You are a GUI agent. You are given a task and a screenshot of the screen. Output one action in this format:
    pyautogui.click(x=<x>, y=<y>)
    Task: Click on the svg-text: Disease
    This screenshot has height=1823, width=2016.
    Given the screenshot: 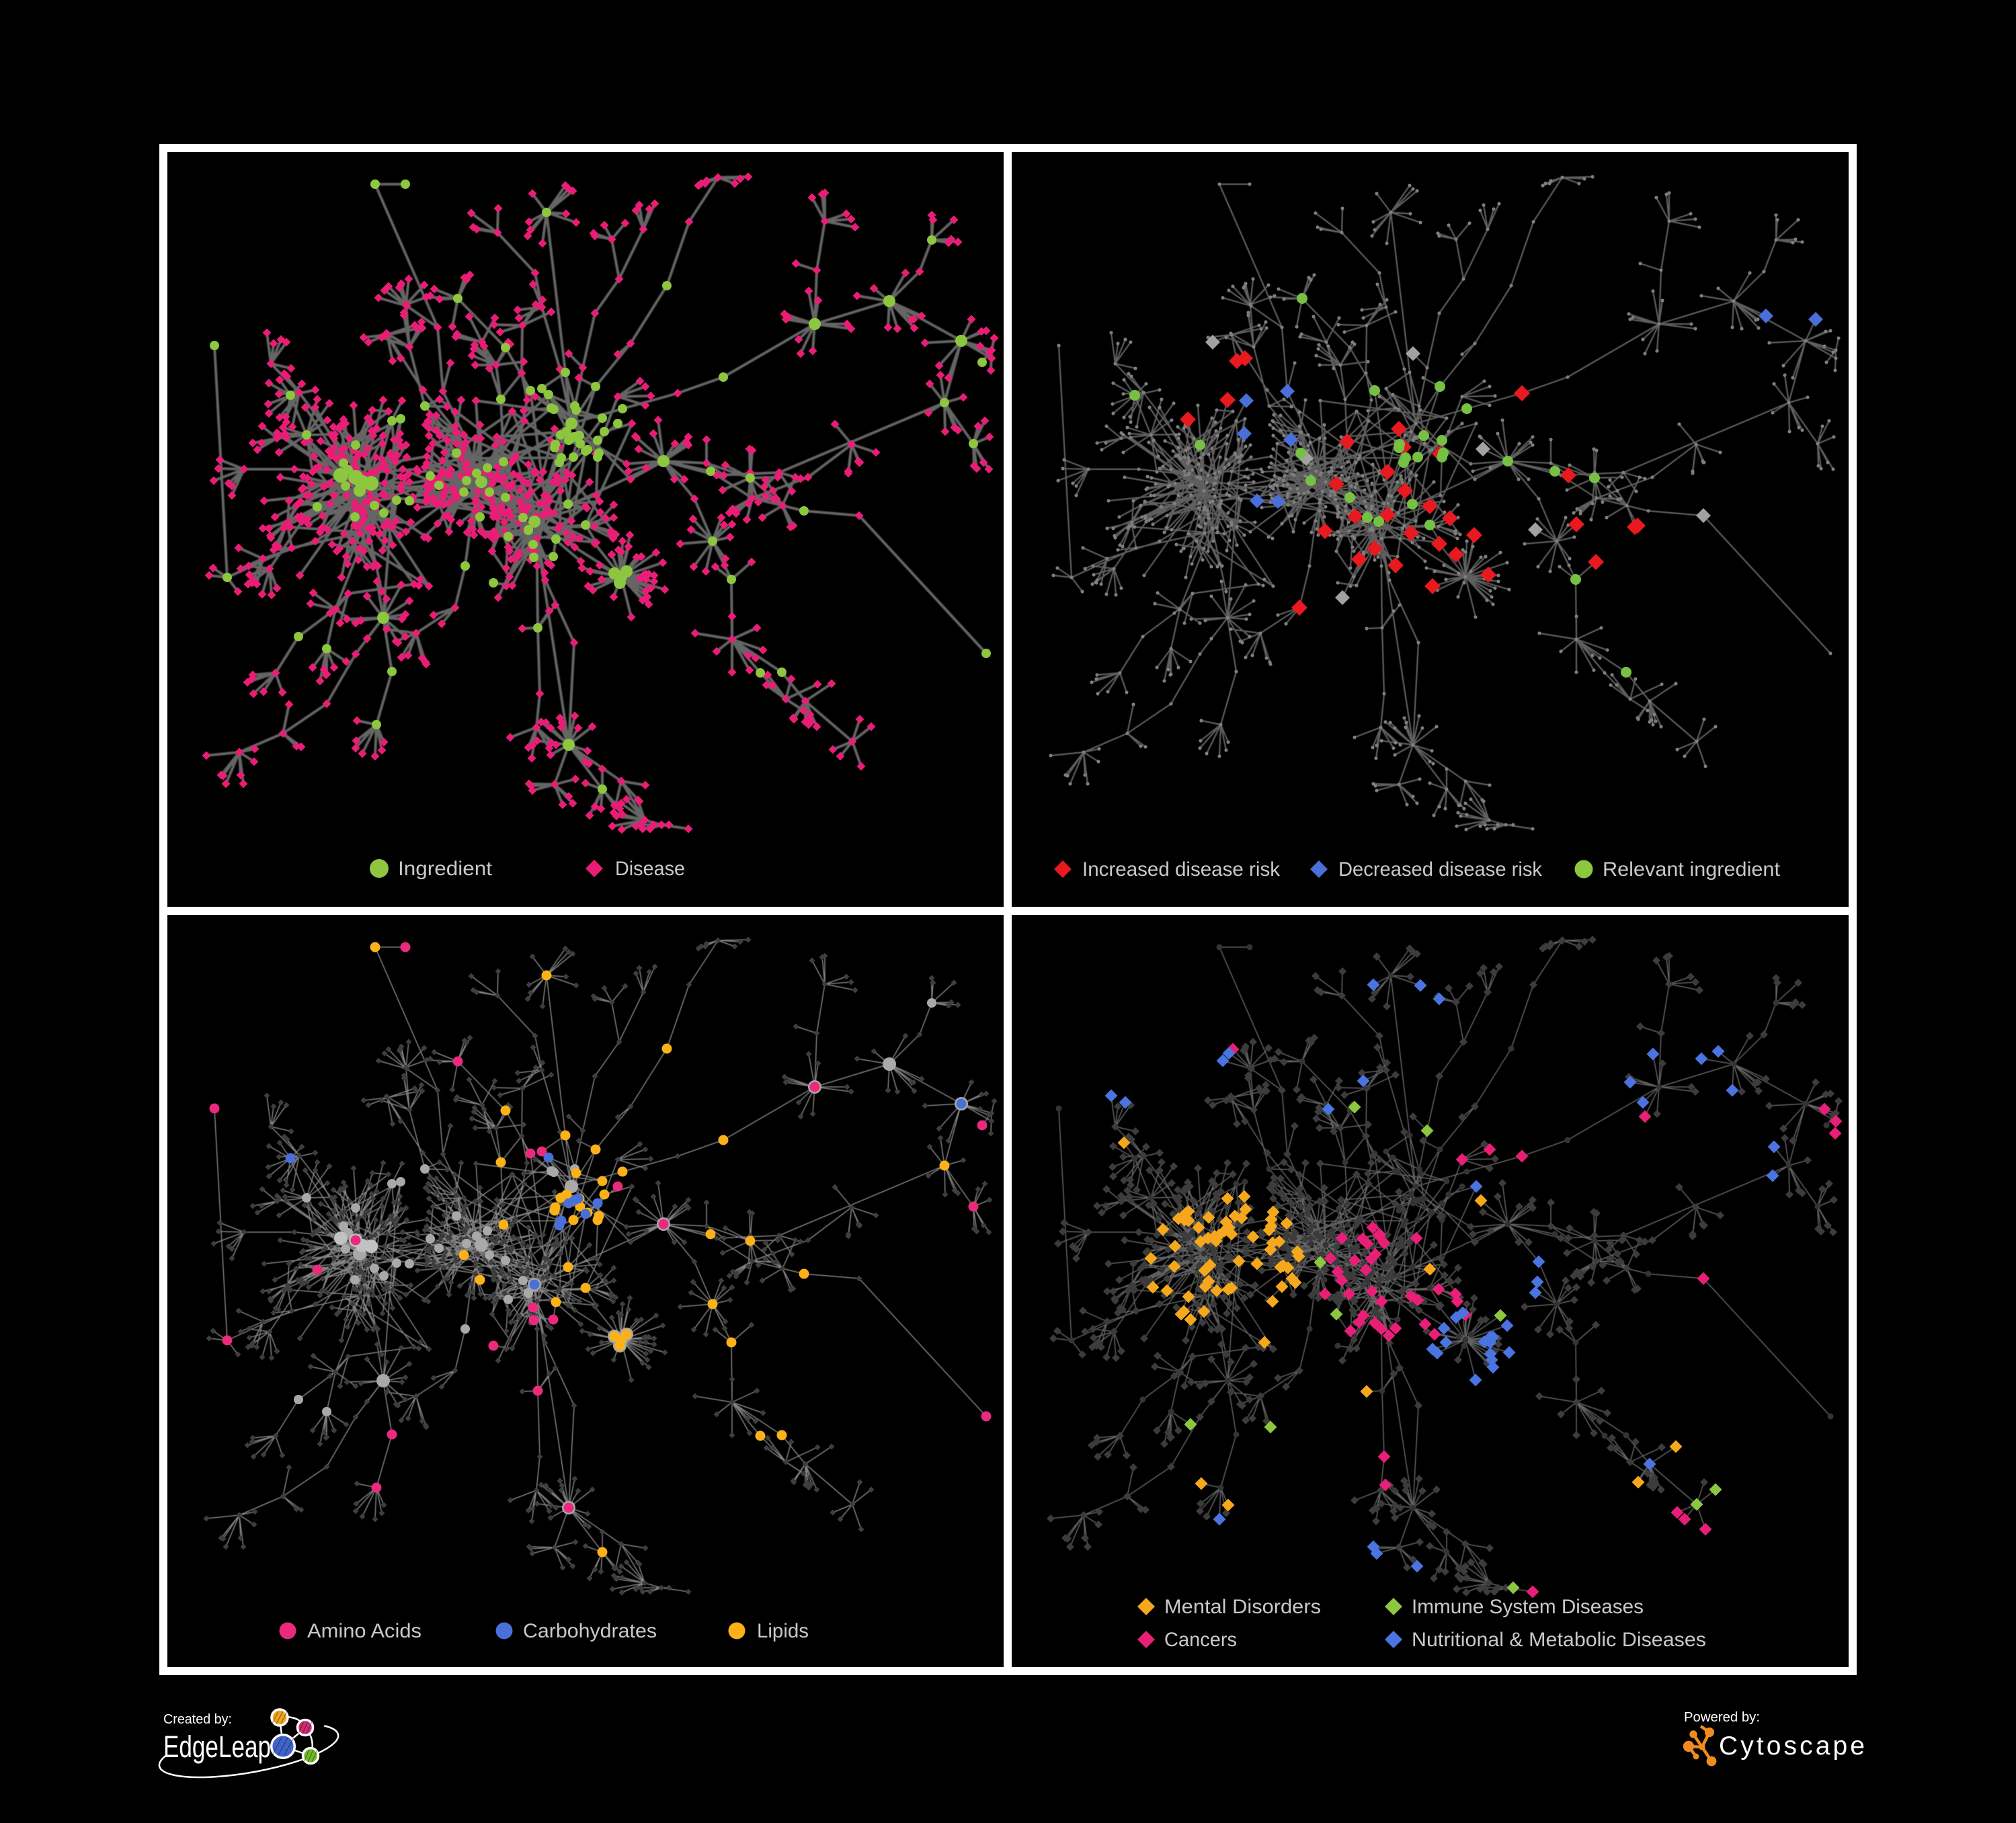 What is the action you would take?
    pyautogui.click(x=650, y=869)
    